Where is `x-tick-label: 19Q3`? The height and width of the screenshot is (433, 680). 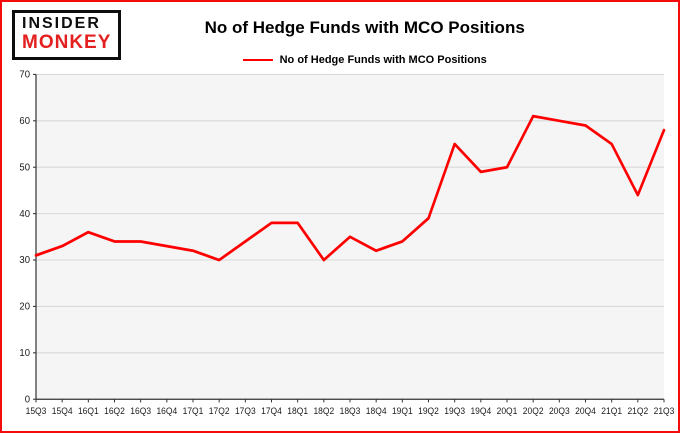 x-tick-label: 19Q3 is located at coordinates (454, 411).